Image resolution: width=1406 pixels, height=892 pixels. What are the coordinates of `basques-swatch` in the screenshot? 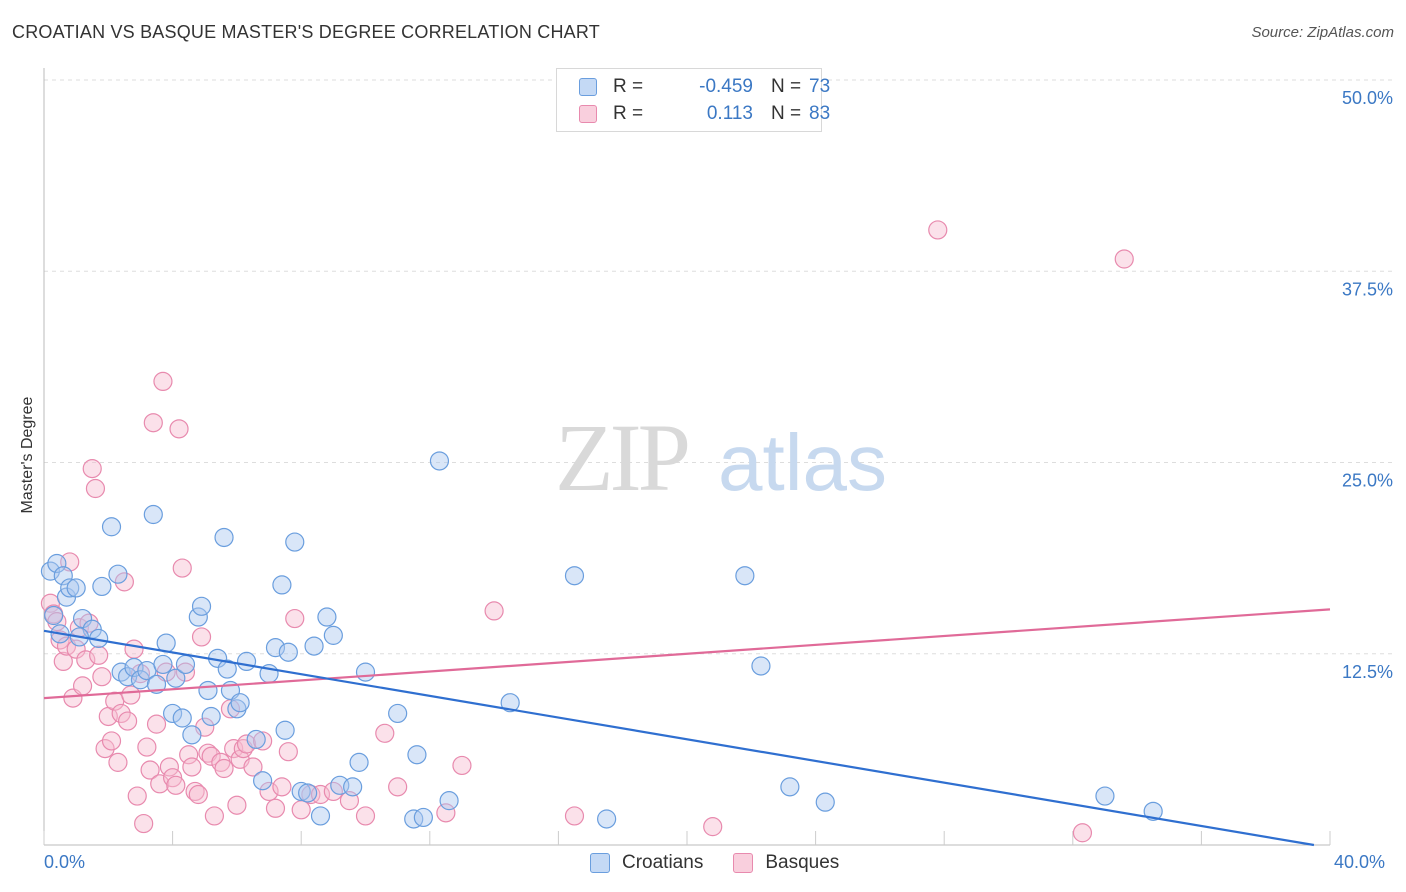 It's located at (588, 114).